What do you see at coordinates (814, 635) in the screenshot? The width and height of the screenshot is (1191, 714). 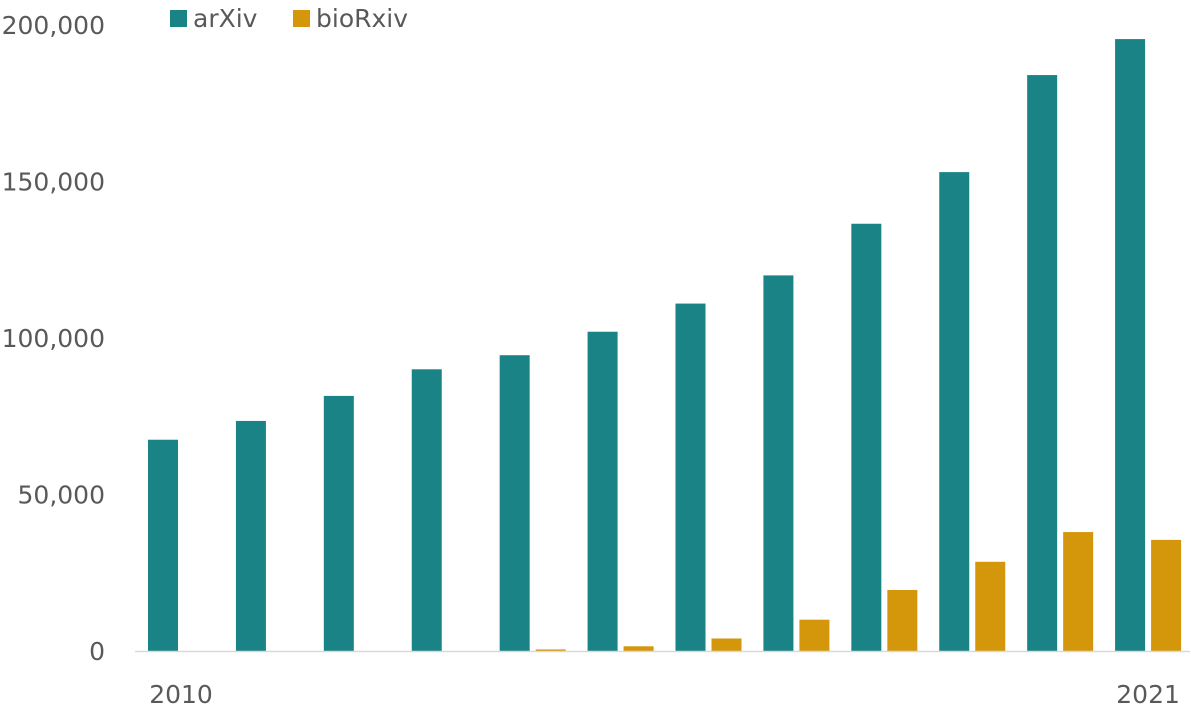 I see `bar-biorxiv-2017` at bounding box center [814, 635].